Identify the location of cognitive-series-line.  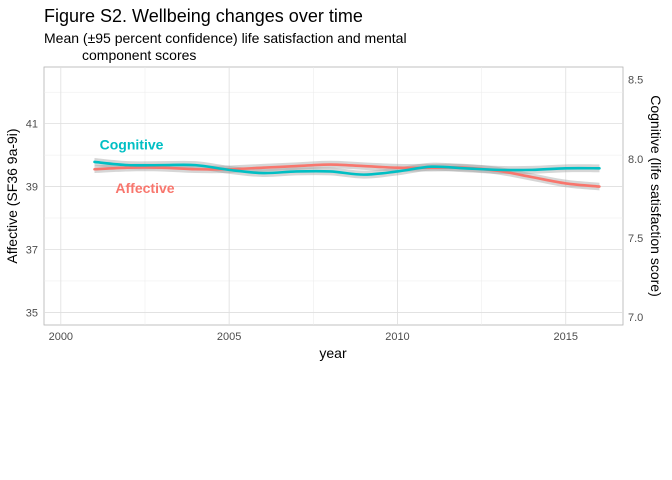
(347, 168).